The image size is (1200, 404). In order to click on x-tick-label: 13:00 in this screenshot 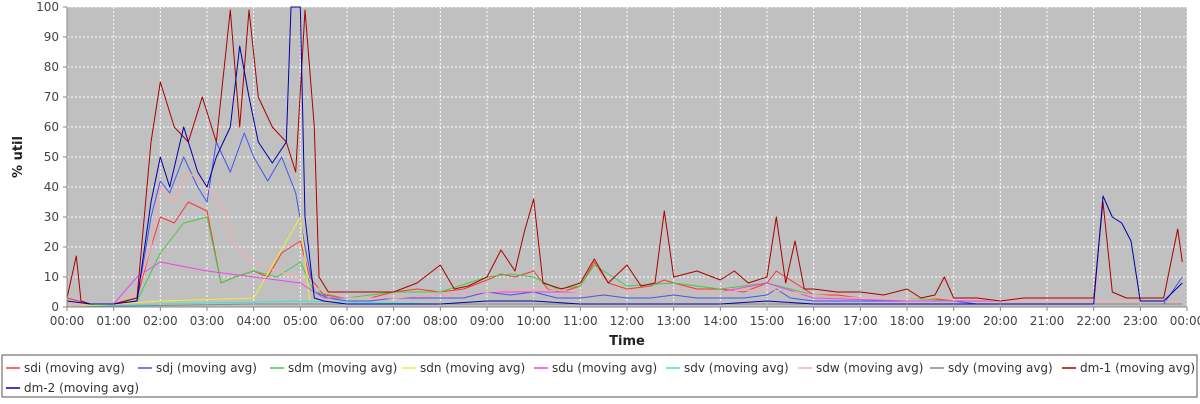, I will do `click(673, 321)`.